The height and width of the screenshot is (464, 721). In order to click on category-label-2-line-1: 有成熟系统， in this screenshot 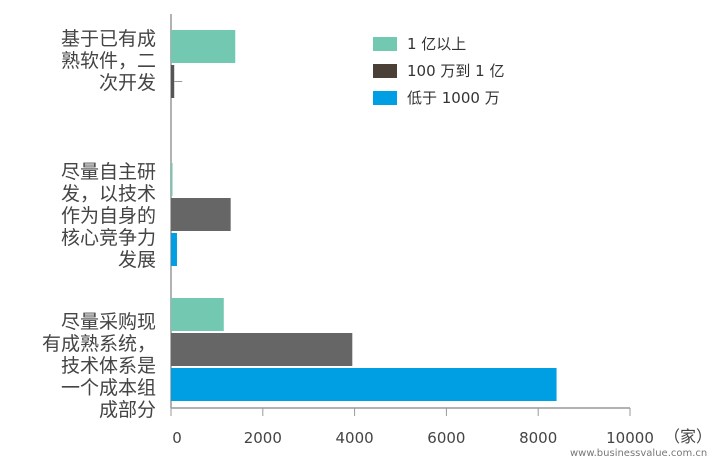, I will do `click(98, 344)`.